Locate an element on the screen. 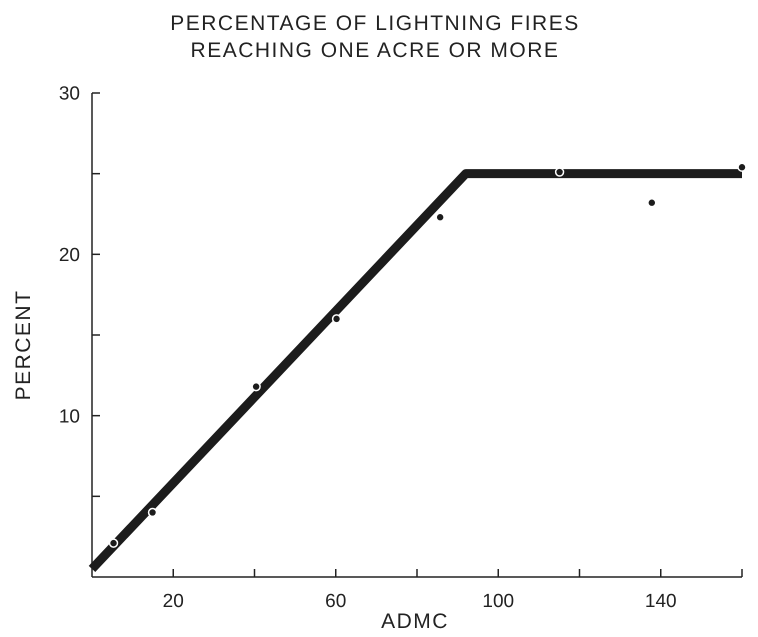  chart-title: PERCENTAGE OF LIGHTNING FIRES REACHING ONE ACRE OR MORE is located at coordinates (375, 37).